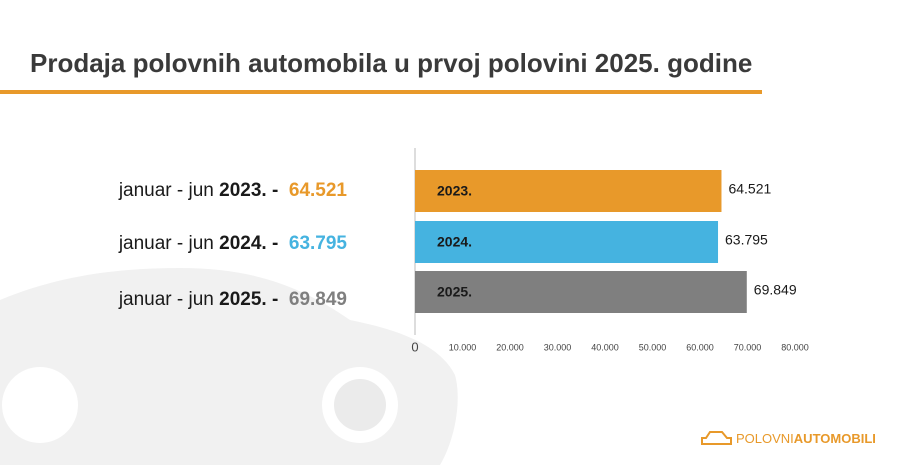 Image resolution: width=900 pixels, height=465 pixels. I want to click on x-tick-label: 80.000, so click(795, 347).